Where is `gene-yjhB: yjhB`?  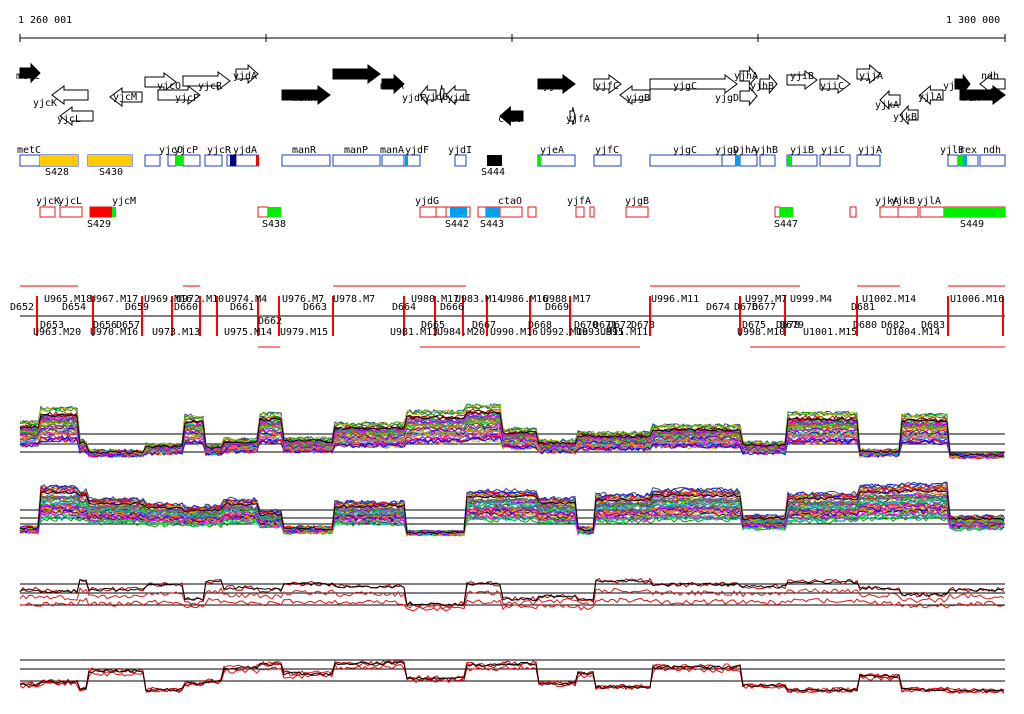
gene-yjhB: yjhB is located at coordinates (764, 84).